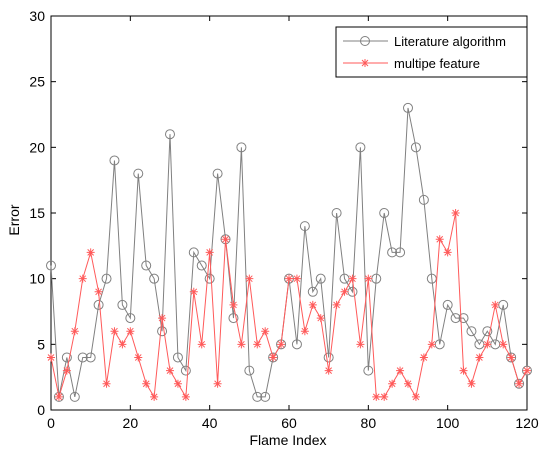 Image resolution: width=550 pixels, height=458 pixels. What do you see at coordinates (37, 147) in the screenshot?
I see `y-tick-label: 20` at bounding box center [37, 147].